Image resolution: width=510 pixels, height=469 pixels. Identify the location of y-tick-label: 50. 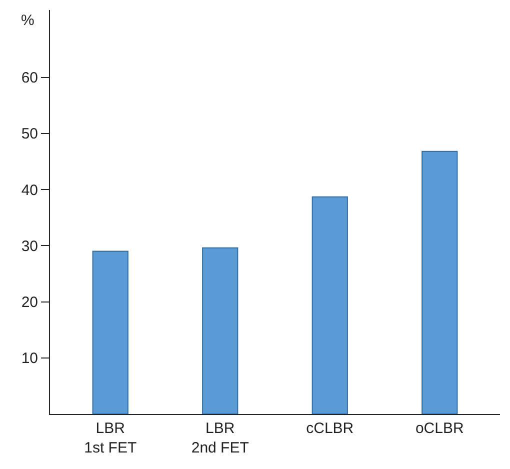
(29, 134).